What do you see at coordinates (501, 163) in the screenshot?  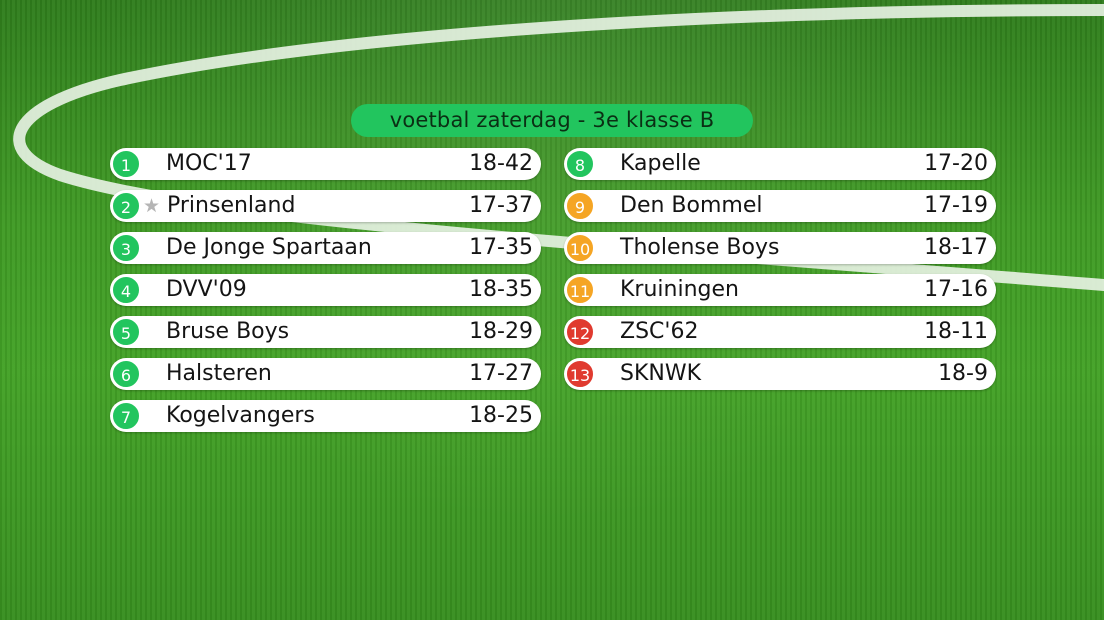 I see `team-score: 18-42` at bounding box center [501, 163].